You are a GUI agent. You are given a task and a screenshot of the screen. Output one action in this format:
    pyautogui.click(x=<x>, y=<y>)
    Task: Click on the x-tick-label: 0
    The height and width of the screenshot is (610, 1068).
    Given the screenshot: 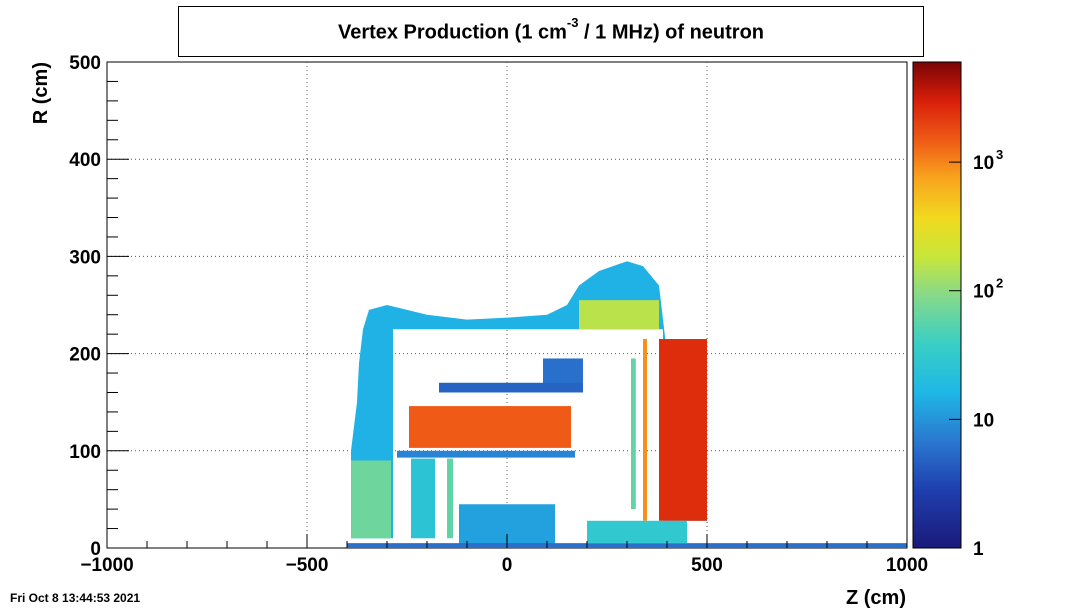 What is the action you would take?
    pyautogui.click(x=507, y=565)
    